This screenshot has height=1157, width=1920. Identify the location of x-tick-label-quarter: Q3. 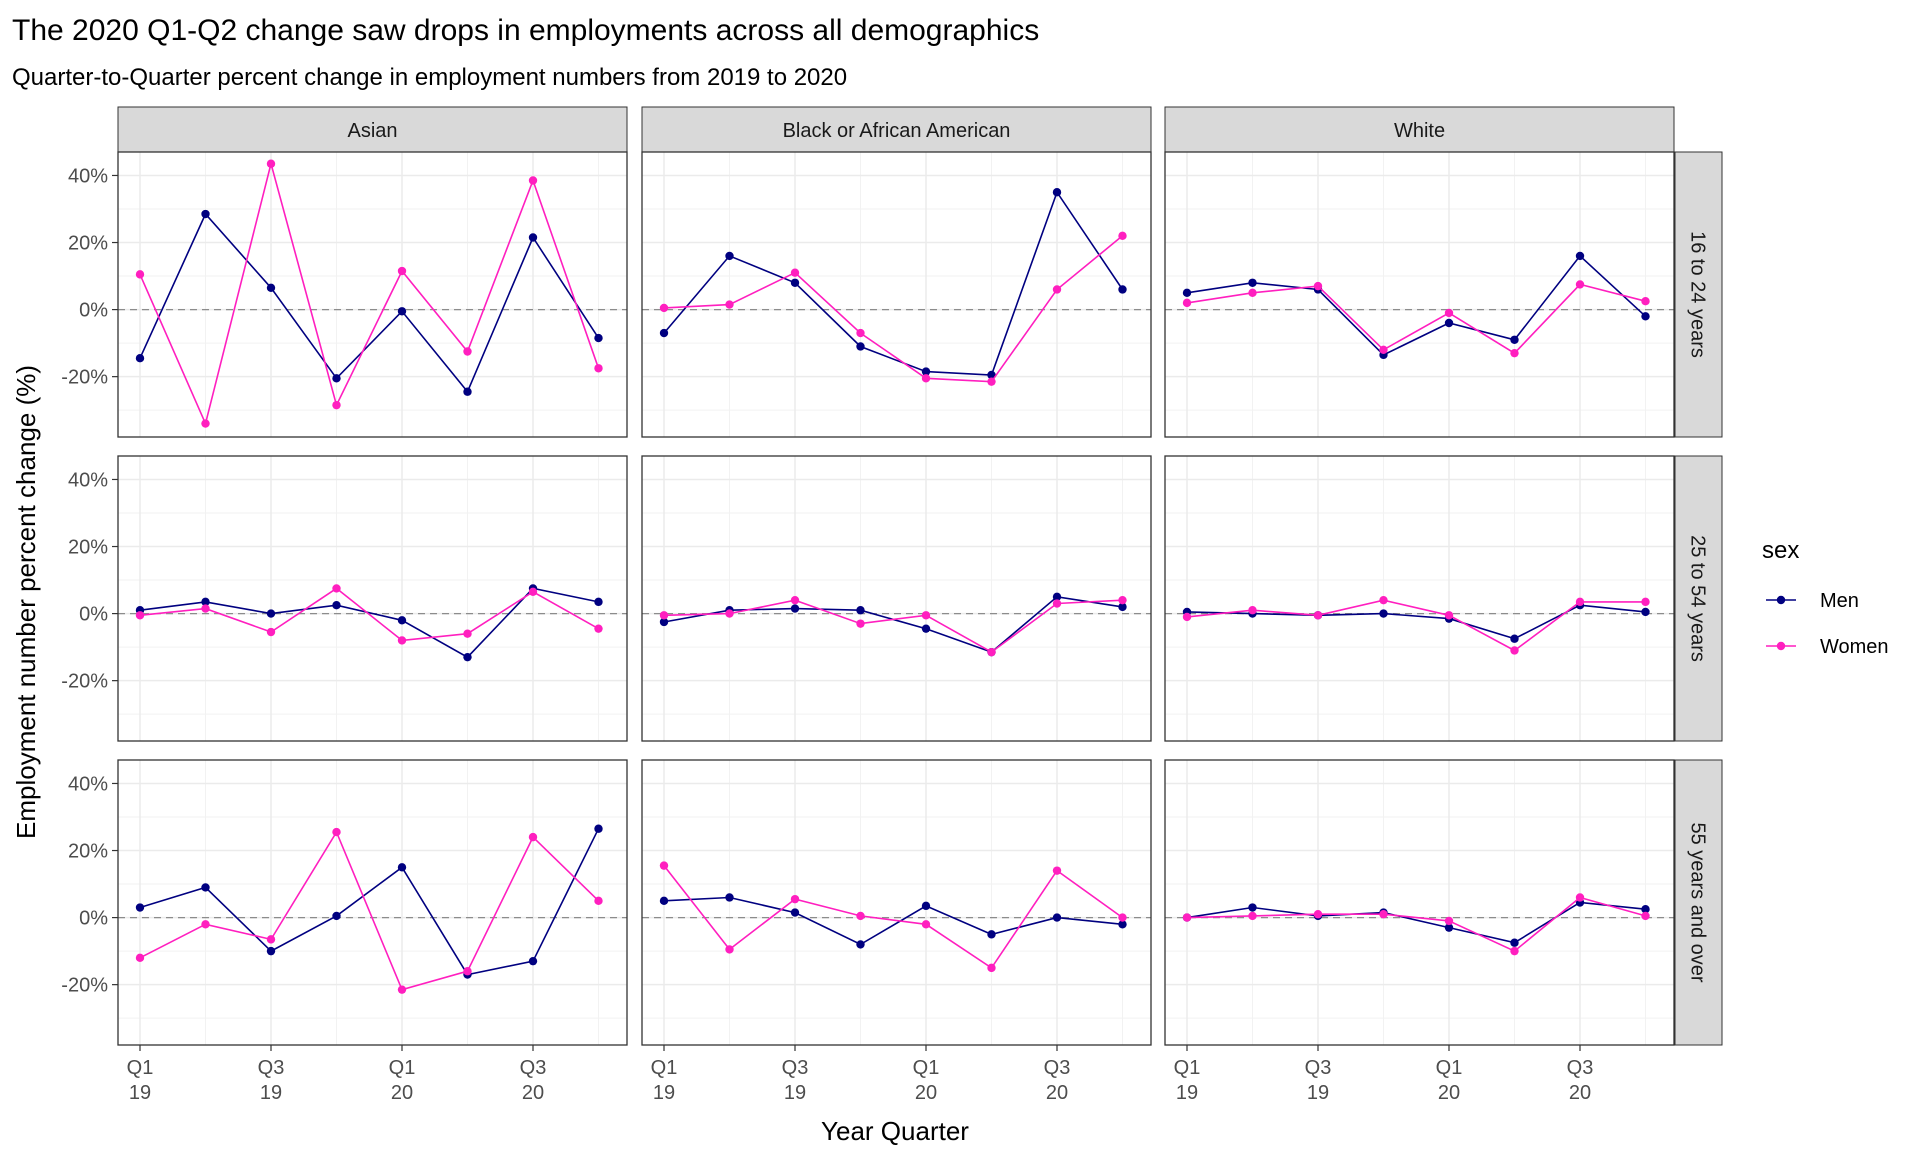
(1318, 1068).